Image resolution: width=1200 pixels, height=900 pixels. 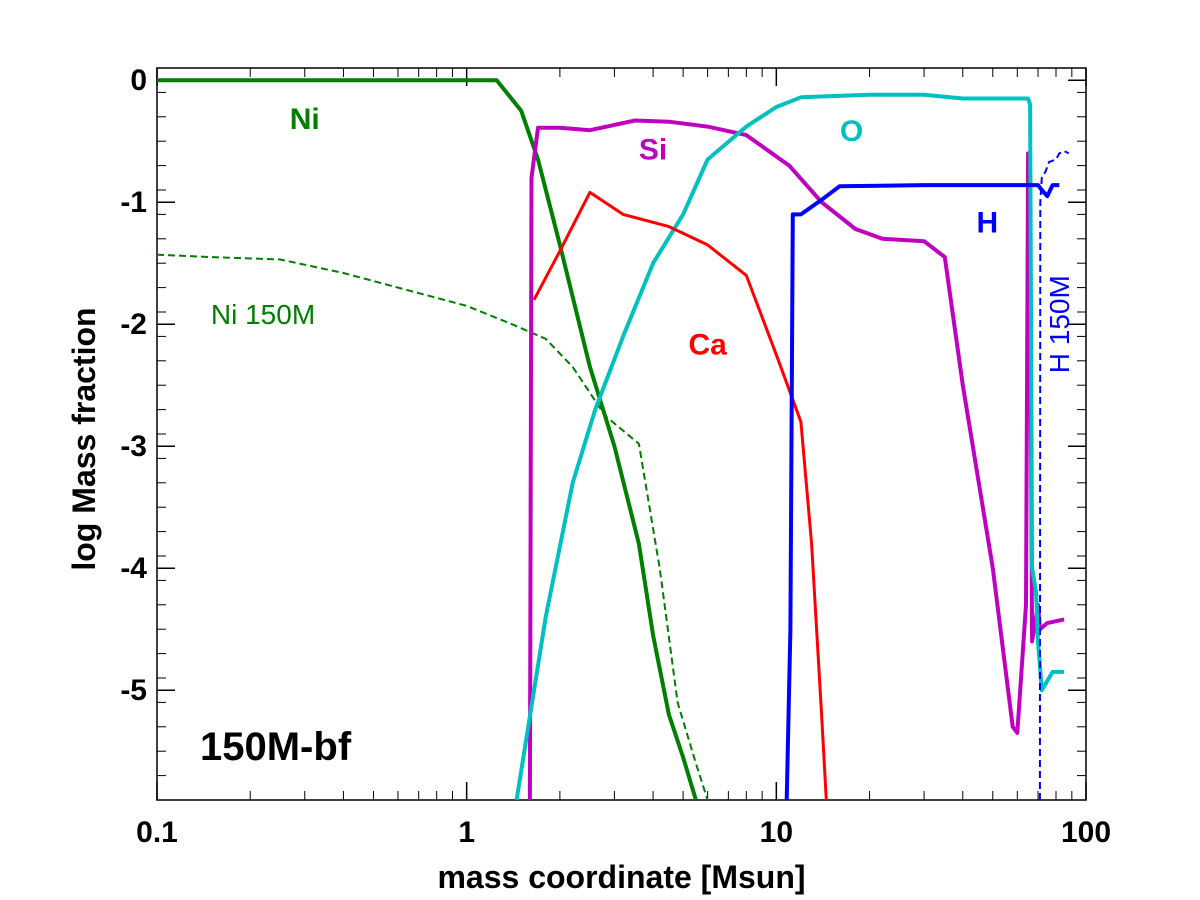 What do you see at coordinates (1054, 475) in the screenshot?
I see `series-line-h-150m` at bounding box center [1054, 475].